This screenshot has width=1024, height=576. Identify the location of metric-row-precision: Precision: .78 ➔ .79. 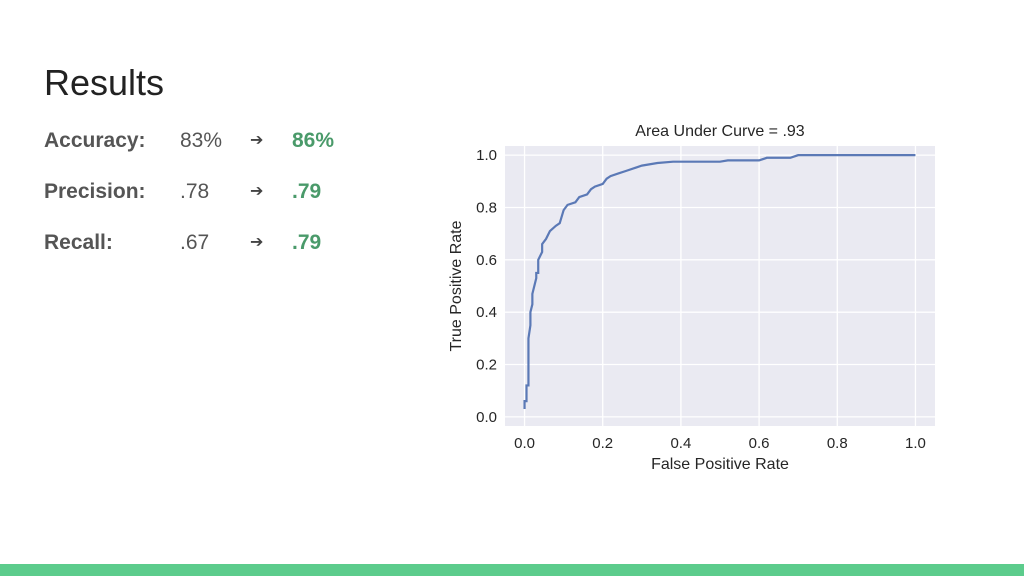
(214, 192).